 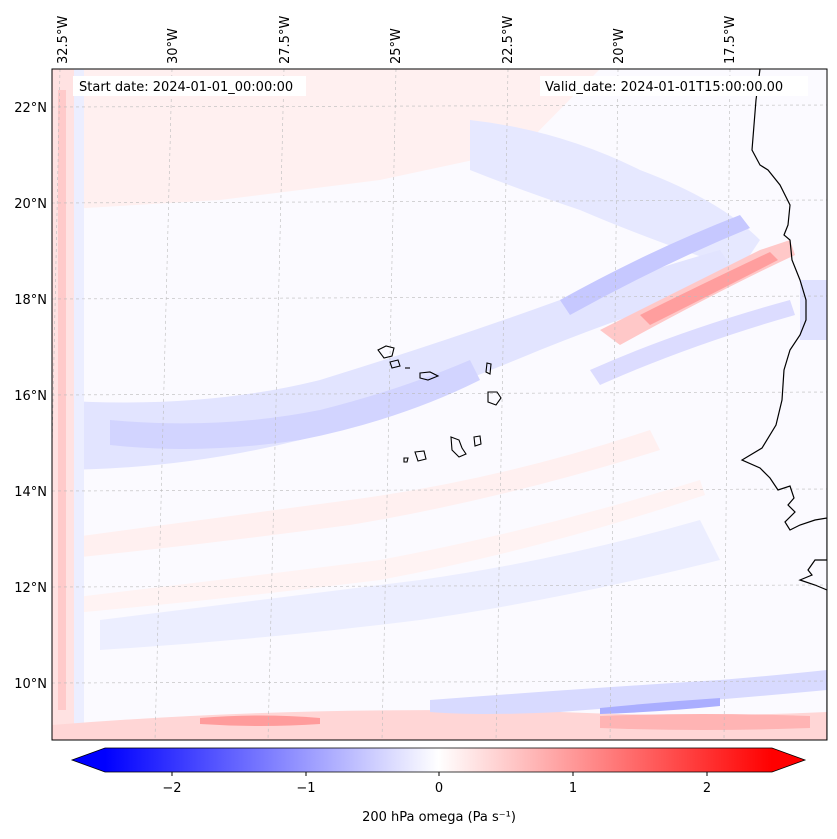 I want to click on colorbar-gradient, so click(x=438, y=760).